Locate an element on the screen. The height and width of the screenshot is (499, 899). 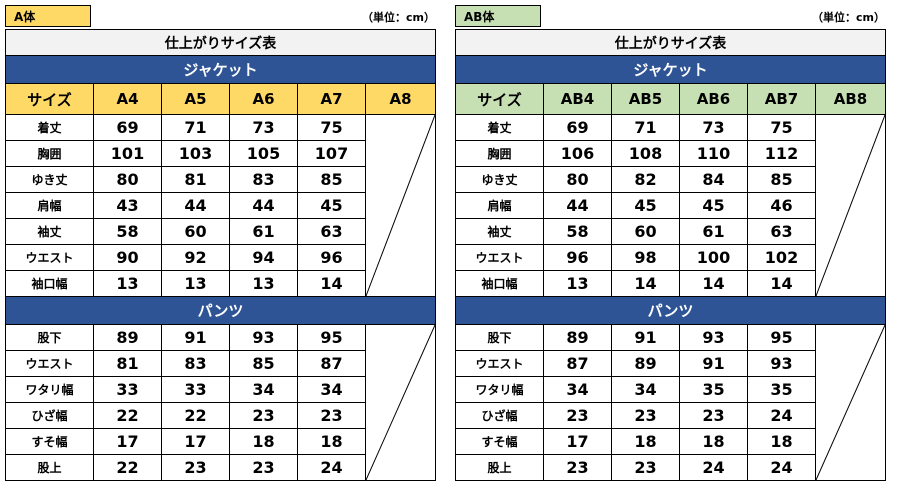
table-row: 肩幅 44 45 45 46 is located at coordinates (670, 205).